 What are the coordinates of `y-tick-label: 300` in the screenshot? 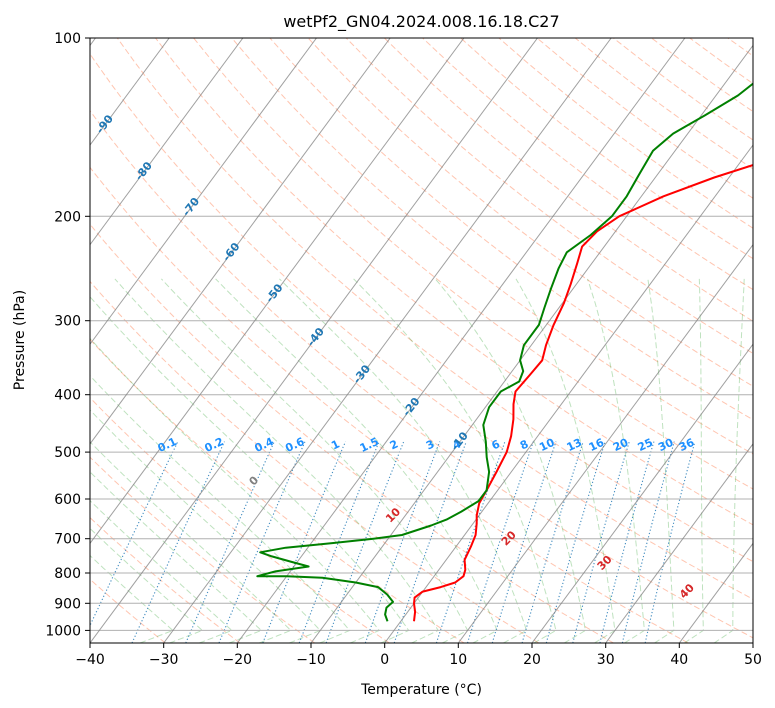 It's located at (67, 322).